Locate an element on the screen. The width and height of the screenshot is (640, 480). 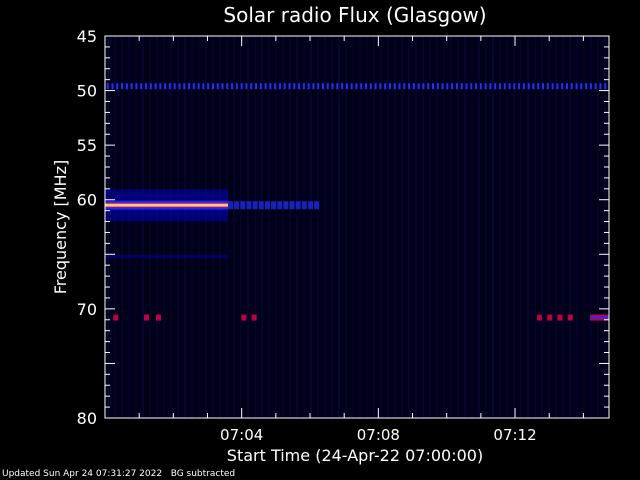
interference-band-core is located at coordinates (599, 317).